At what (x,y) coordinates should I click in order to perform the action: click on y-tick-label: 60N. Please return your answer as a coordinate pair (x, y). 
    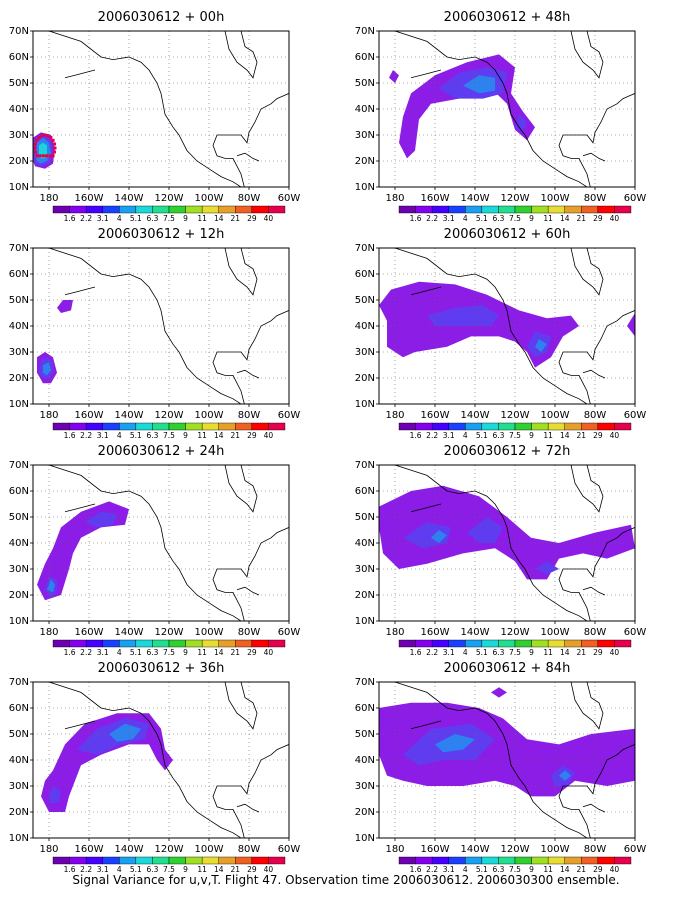
    Looking at the image, I should click on (365, 274).